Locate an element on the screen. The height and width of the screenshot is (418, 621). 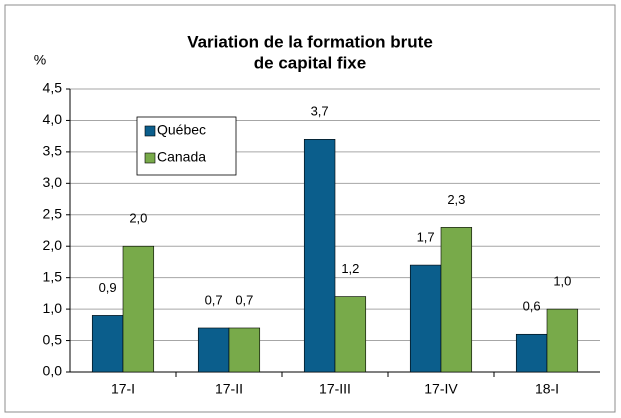
y-axis-label: % is located at coordinates (40, 60).